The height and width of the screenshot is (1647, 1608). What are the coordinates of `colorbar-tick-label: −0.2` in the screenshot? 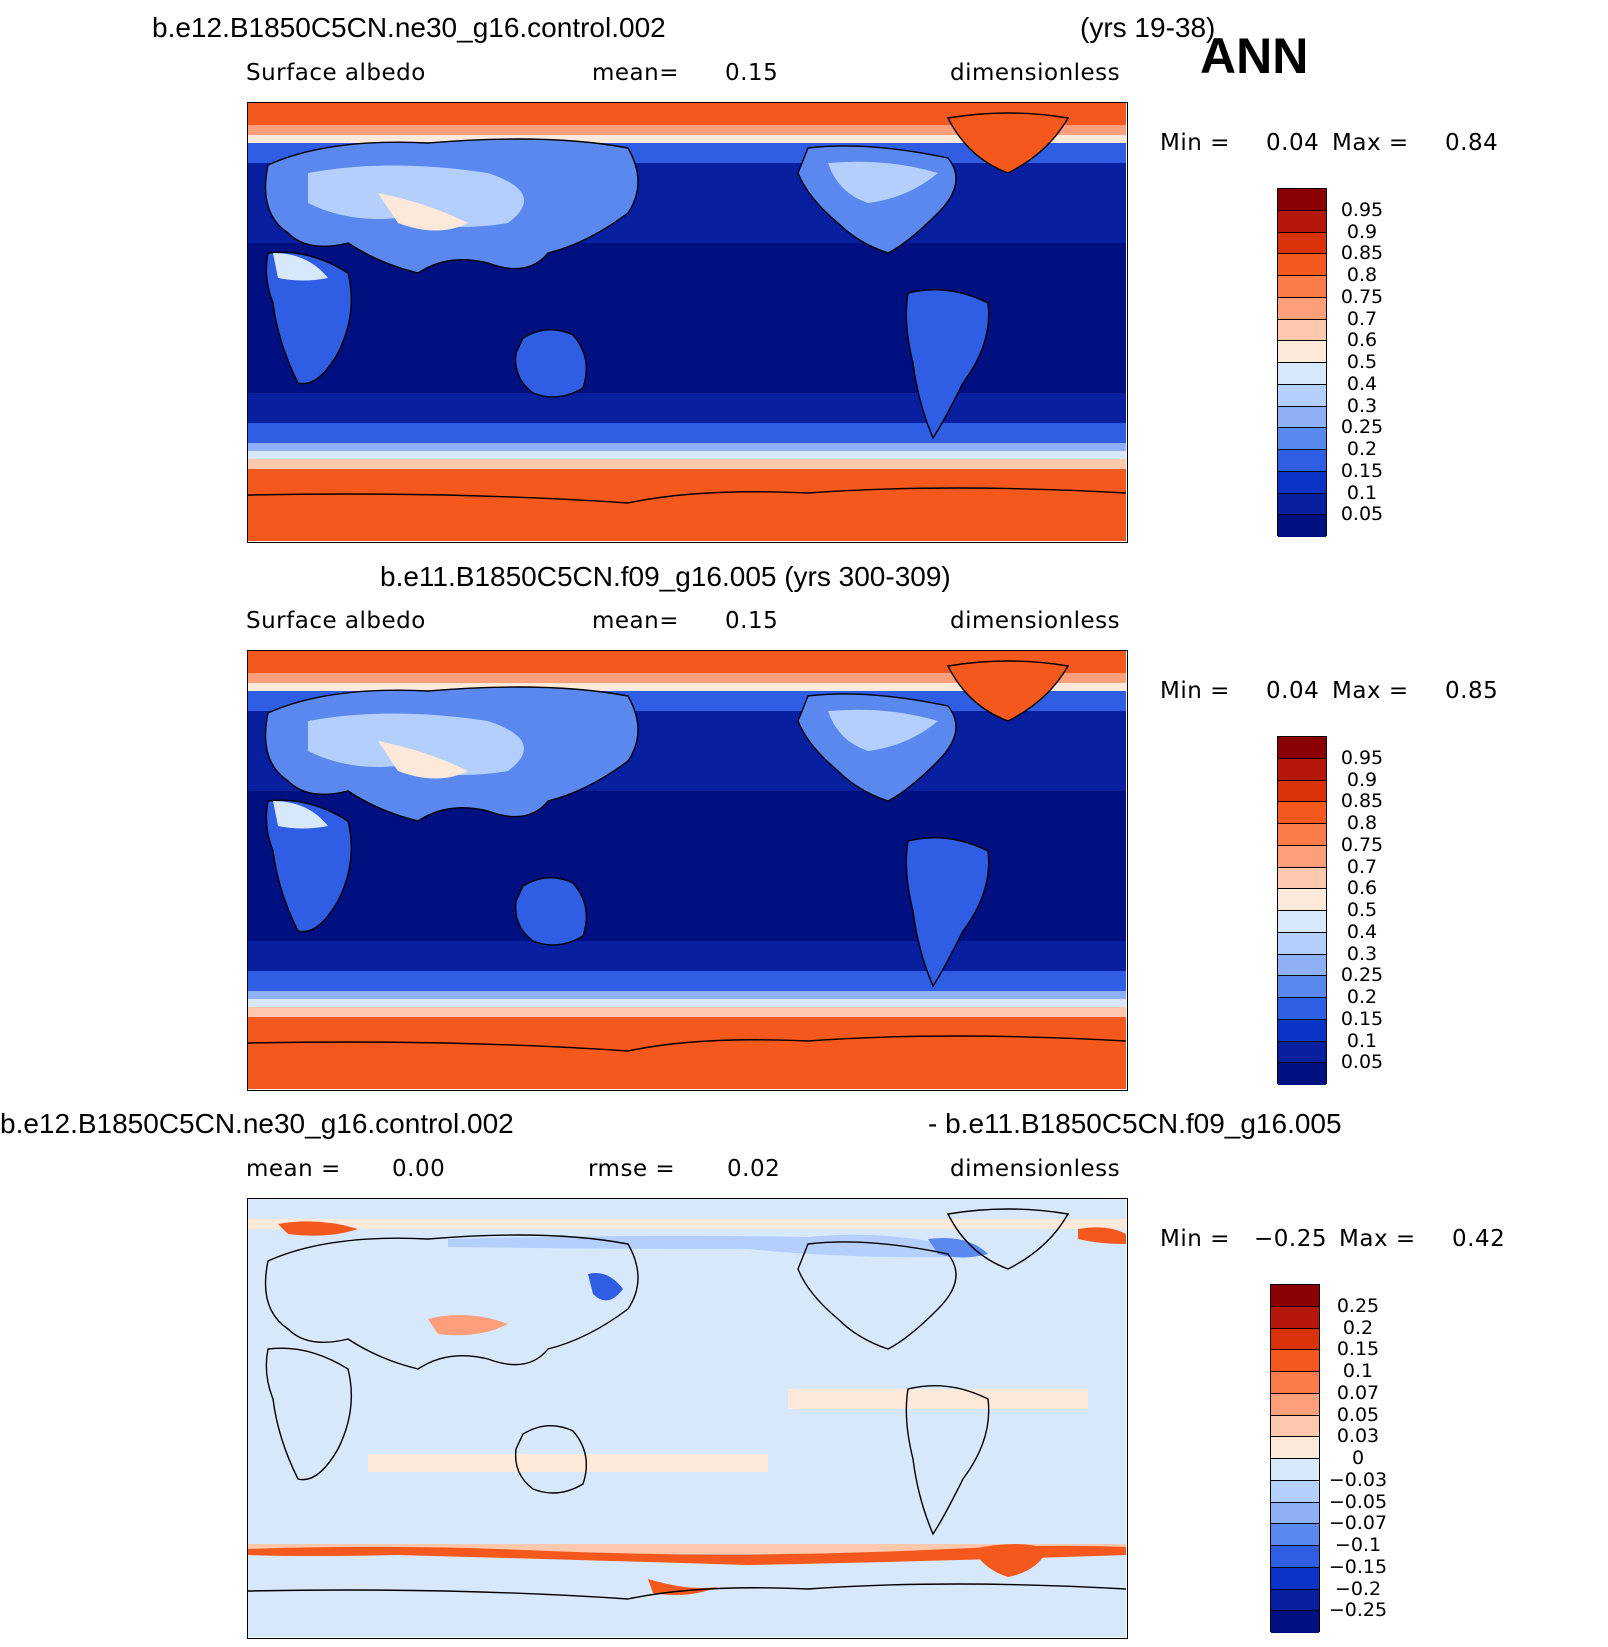 It's located at (1358, 1588).